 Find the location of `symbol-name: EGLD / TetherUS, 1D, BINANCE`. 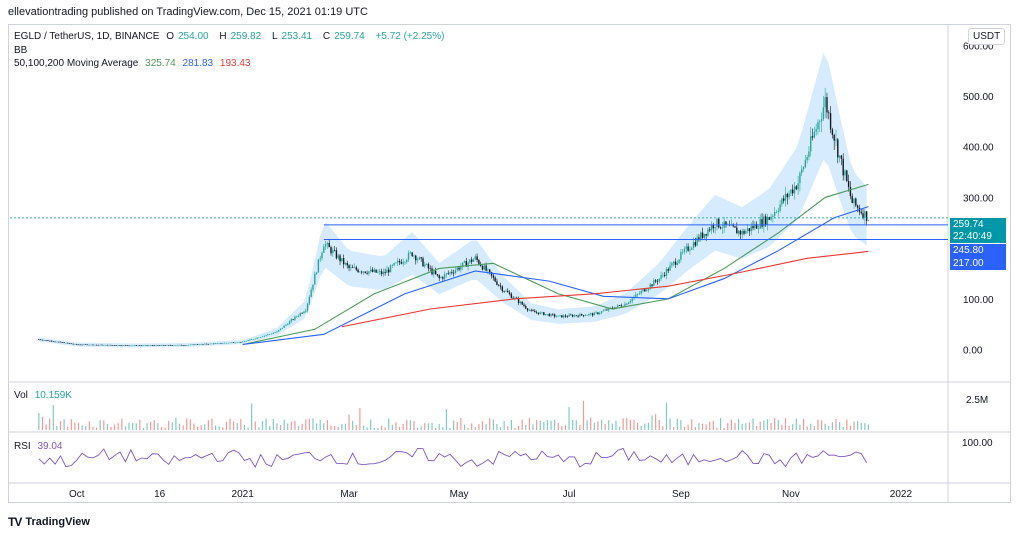

symbol-name: EGLD / TetherUS, 1D, BINANCE is located at coordinates (87, 36).